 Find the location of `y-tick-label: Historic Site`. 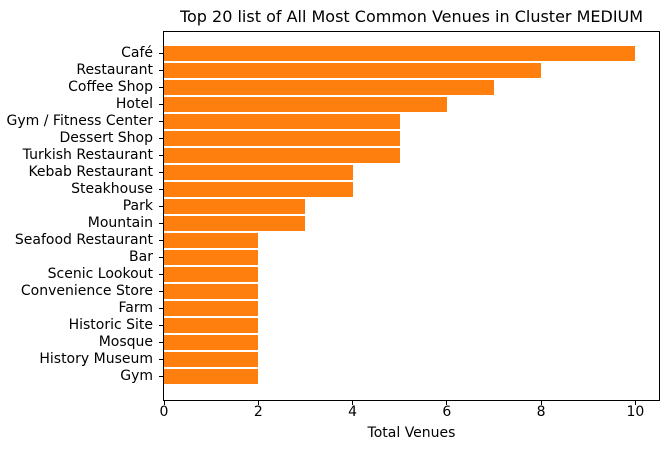

y-tick-label: Historic Site is located at coordinates (110, 325).